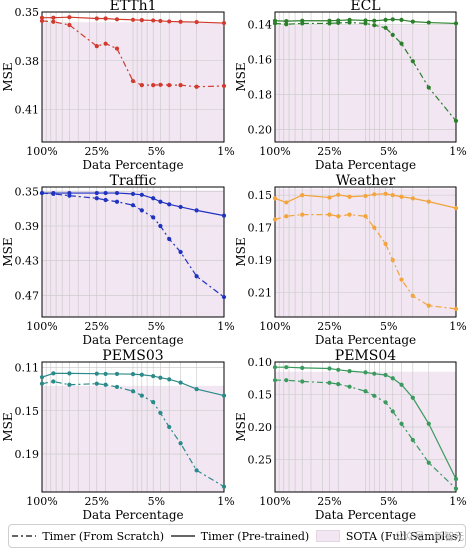  I want to click on y-tick-label: 0.41, so click(27, 110).